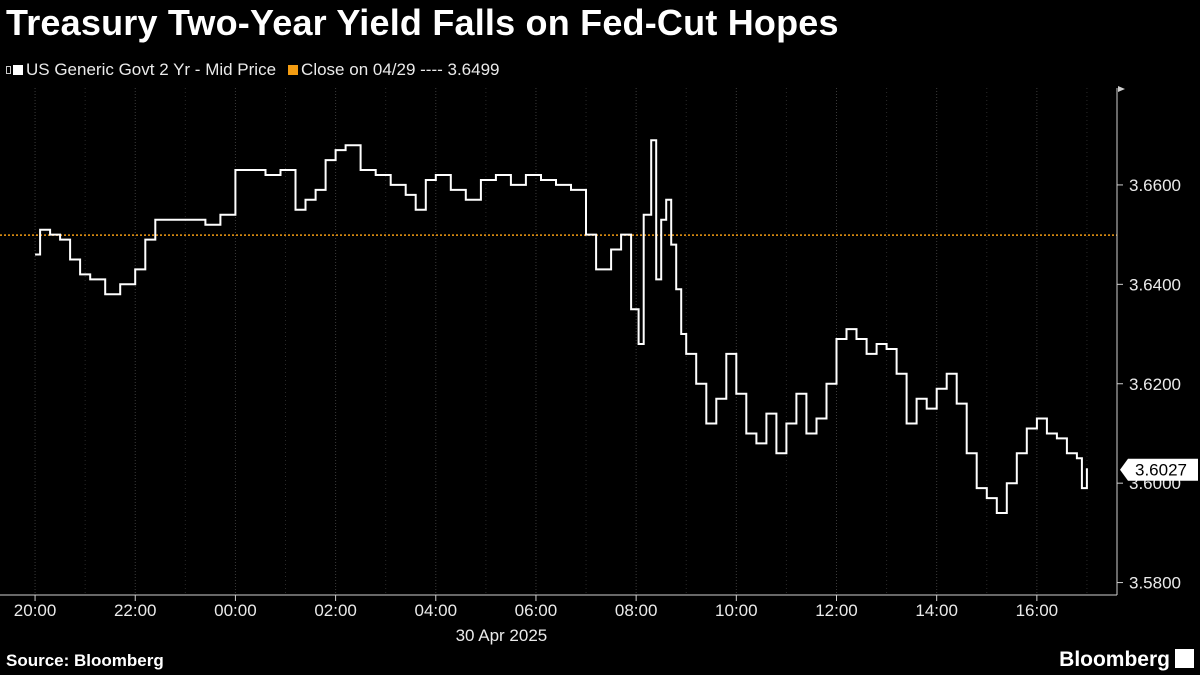 Image resolution: width=1200 pixels, height=675 pixels. I want to click on legend-close-item: Close on 04/29 ---- 3.6499, so click(394, 70).